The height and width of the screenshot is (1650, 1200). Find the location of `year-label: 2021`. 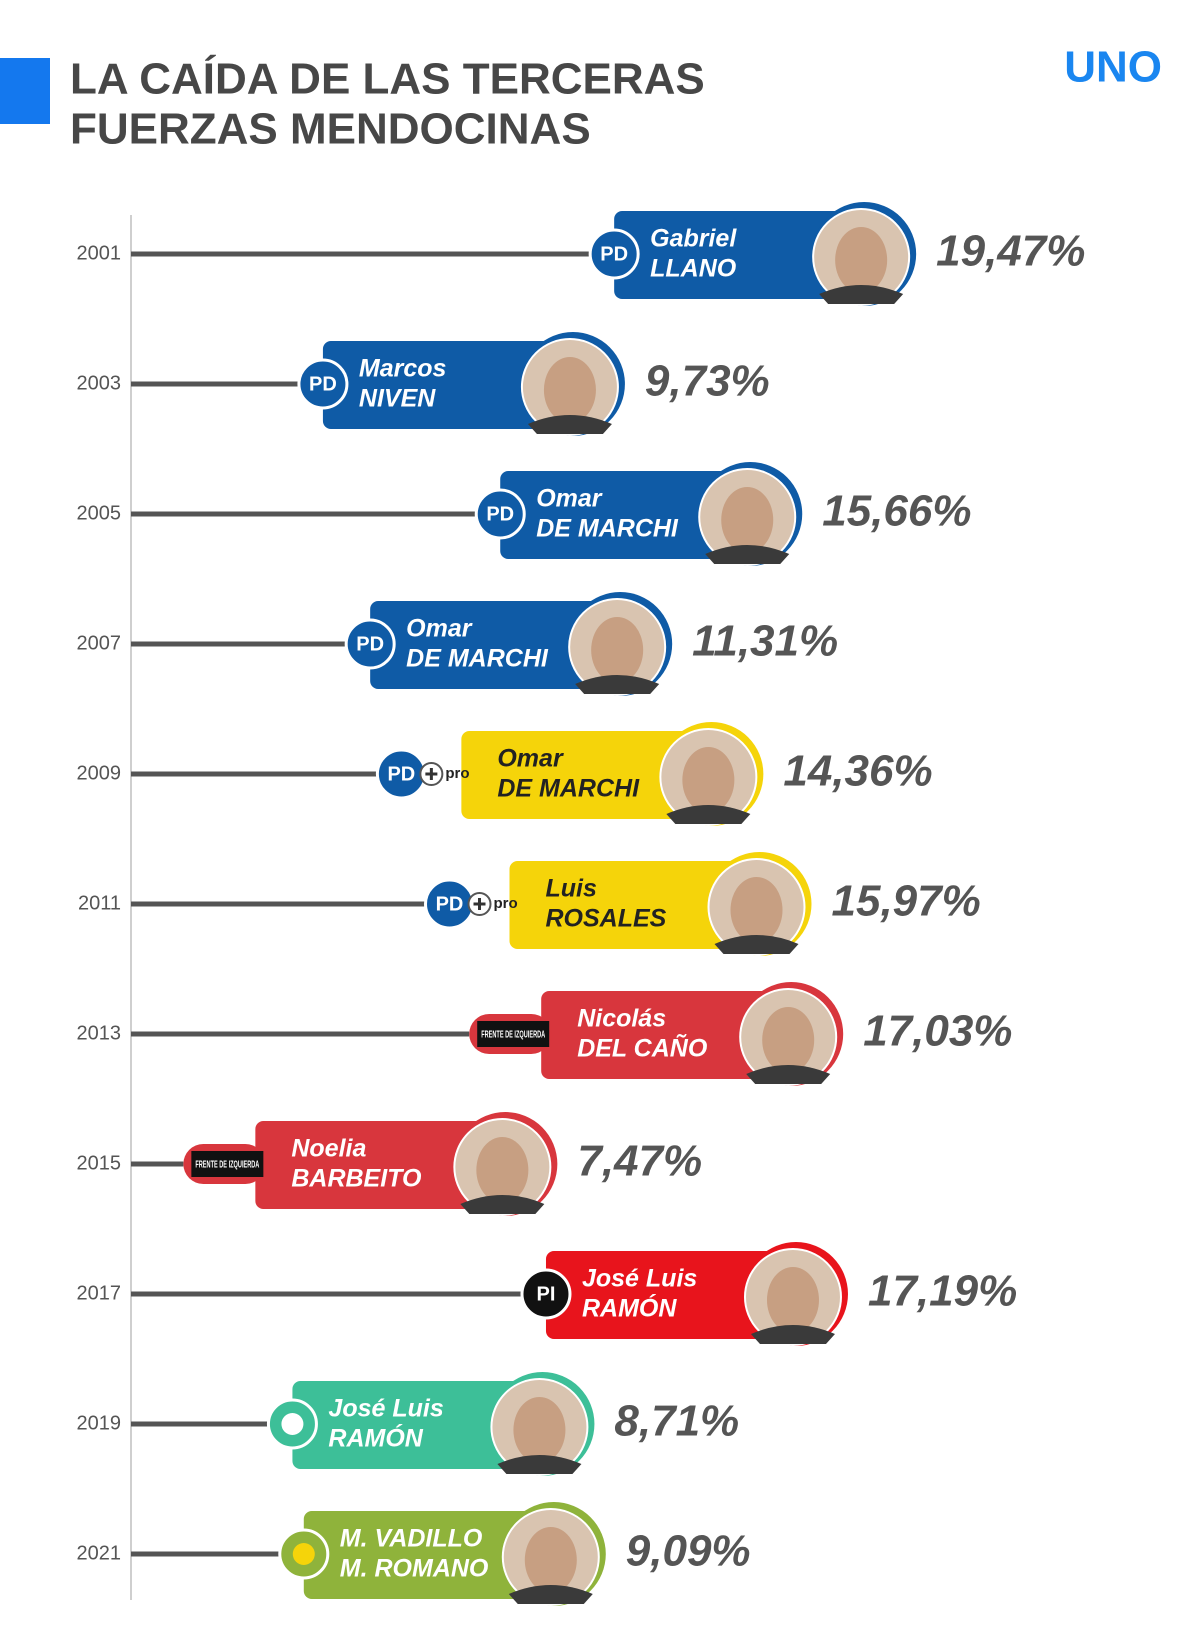

year-label: 2021 is located at coordinates (99, 1553).